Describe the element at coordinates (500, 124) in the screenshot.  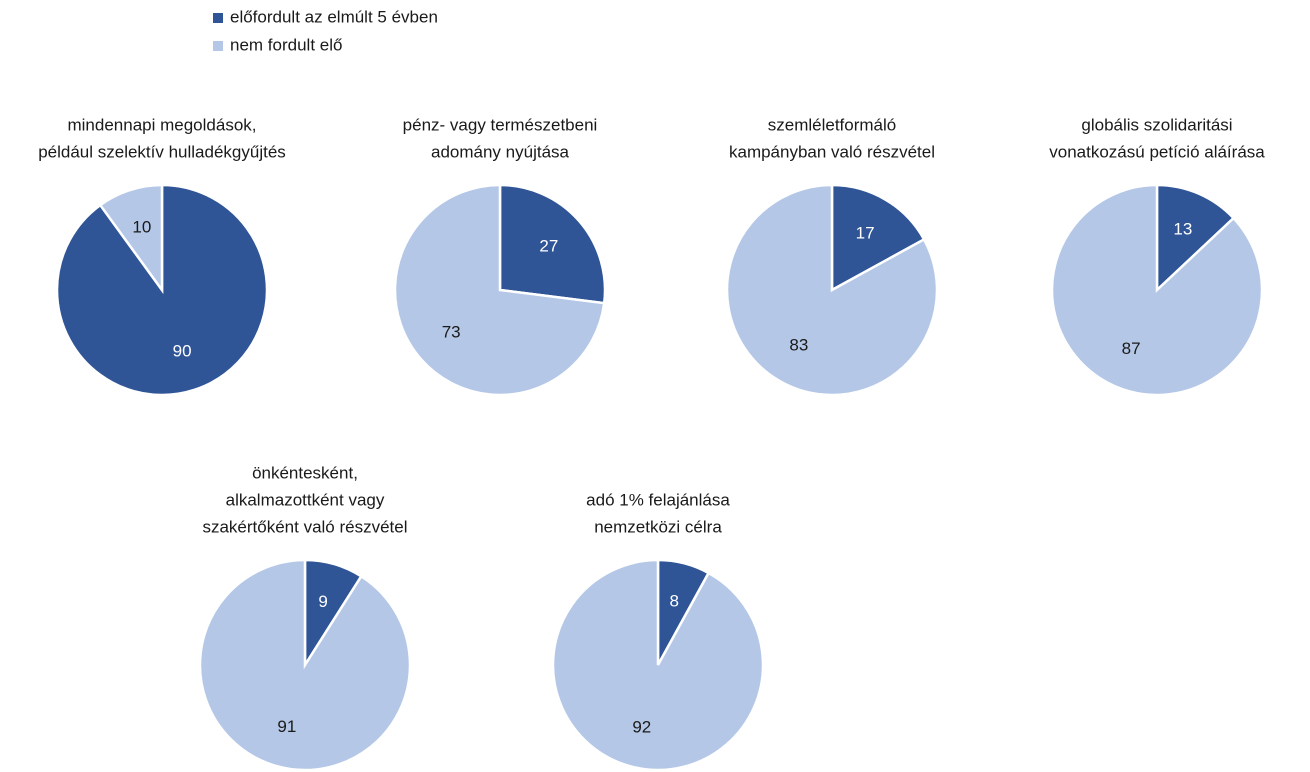
I see `pie-title: pénz- vagy természetbeni` at that location.